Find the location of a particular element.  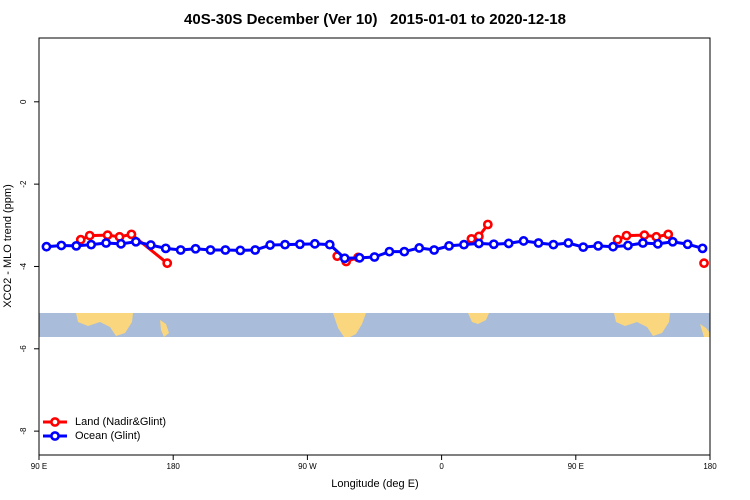

x-tick-label: 90 W is located at coordinates (307, 466).